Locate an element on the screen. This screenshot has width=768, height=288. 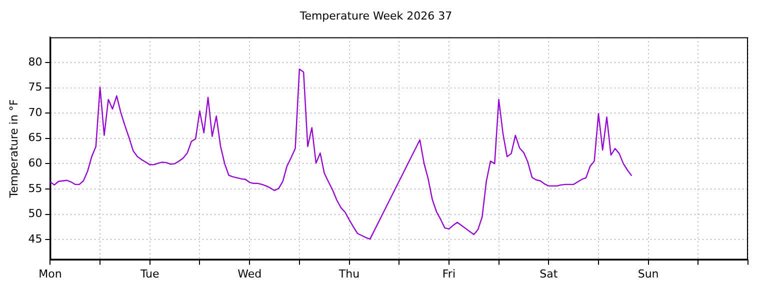
x-tick-label: Wed is located at coordinates (250, 273).